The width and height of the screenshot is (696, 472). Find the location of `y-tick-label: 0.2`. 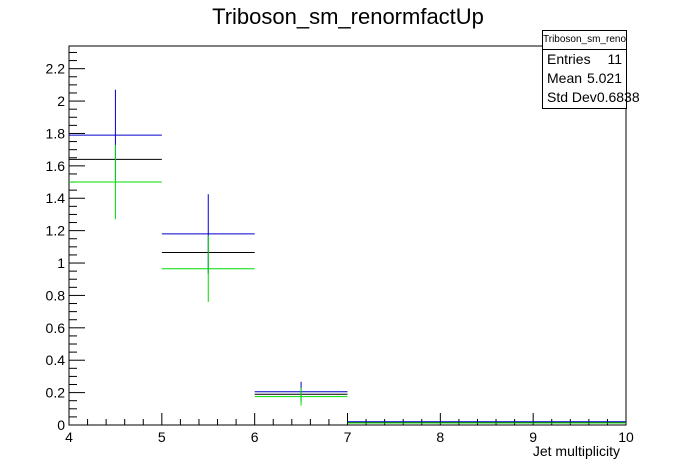

y-tick-label: 0.2 is located at coordinates (56, 393).